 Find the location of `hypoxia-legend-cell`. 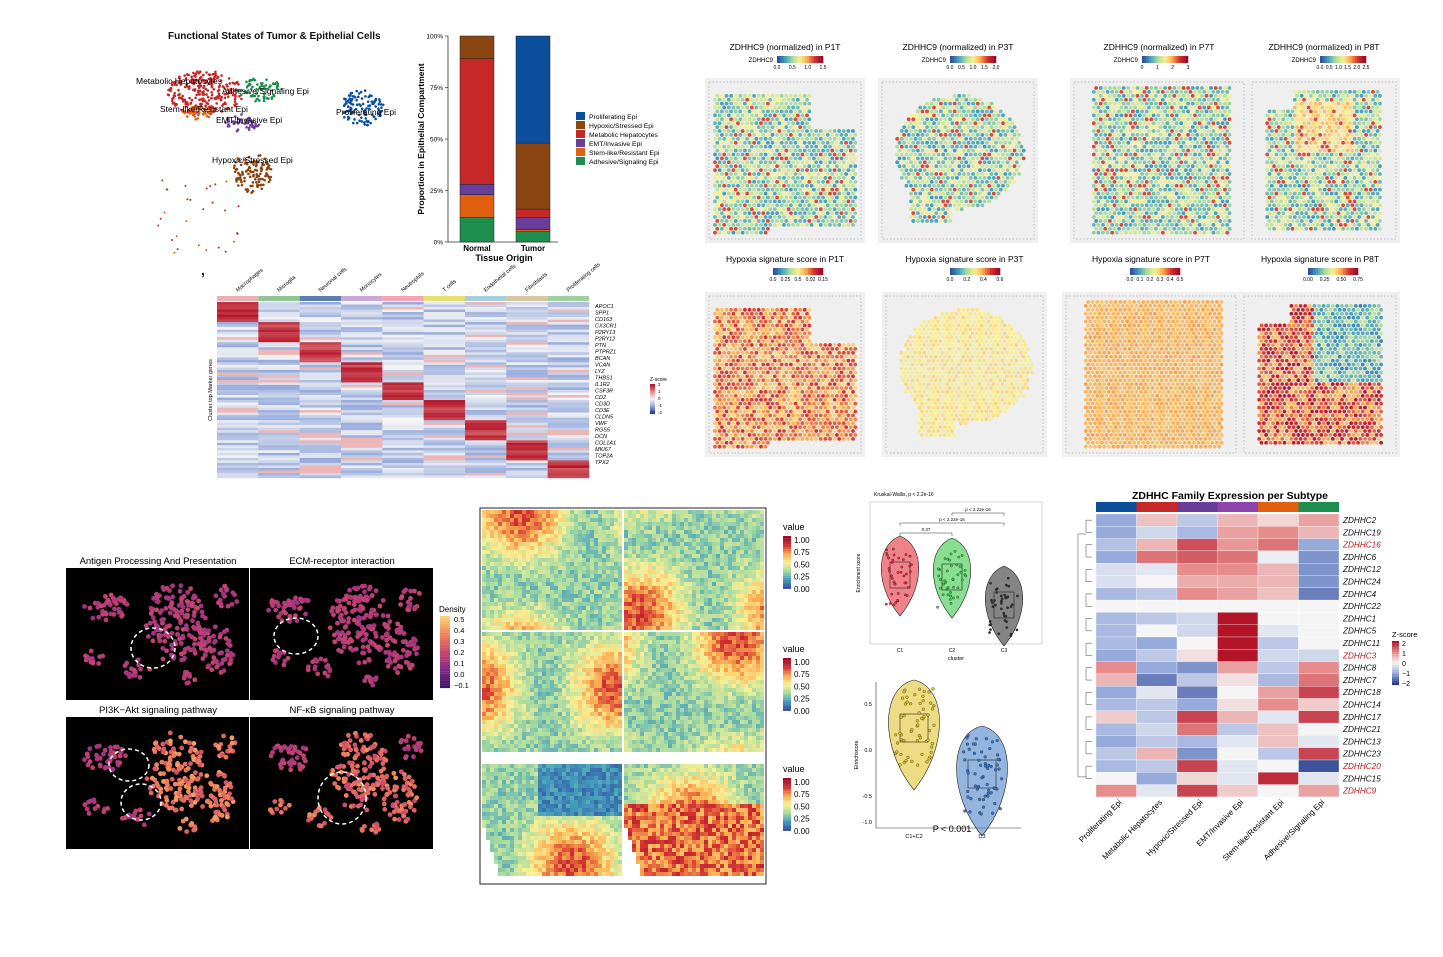

hypoxia-legend-cell is located at coordinates (794, 271).